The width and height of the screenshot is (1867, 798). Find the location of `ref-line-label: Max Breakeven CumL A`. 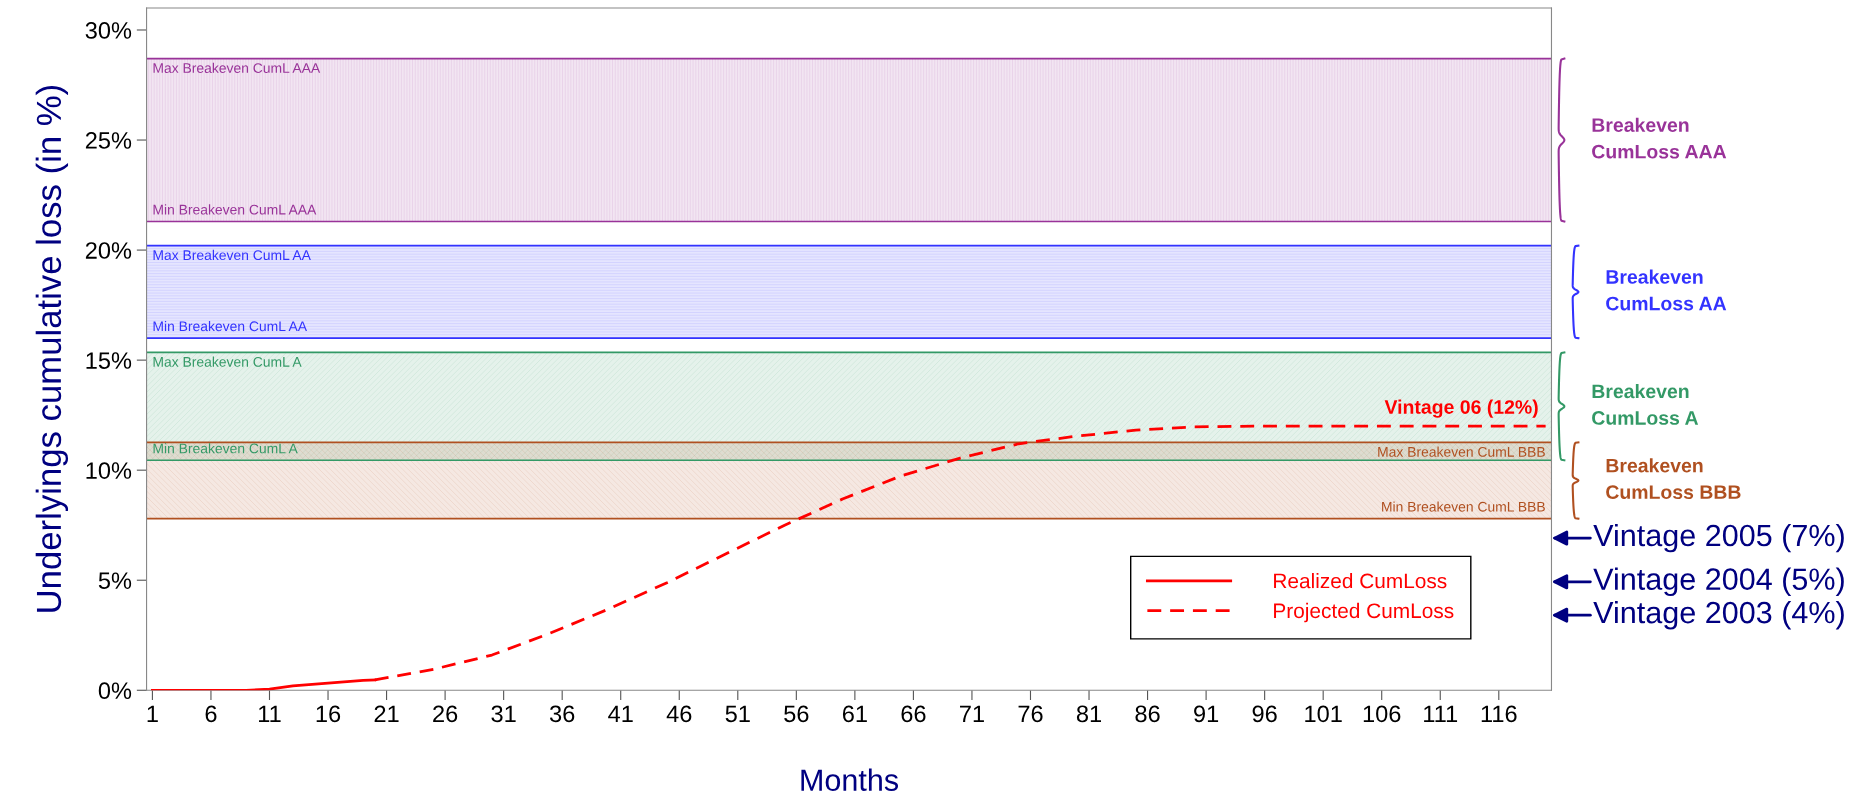

ref-line-label: Max Breakeven CumL A is located at coordinates (227, 361).